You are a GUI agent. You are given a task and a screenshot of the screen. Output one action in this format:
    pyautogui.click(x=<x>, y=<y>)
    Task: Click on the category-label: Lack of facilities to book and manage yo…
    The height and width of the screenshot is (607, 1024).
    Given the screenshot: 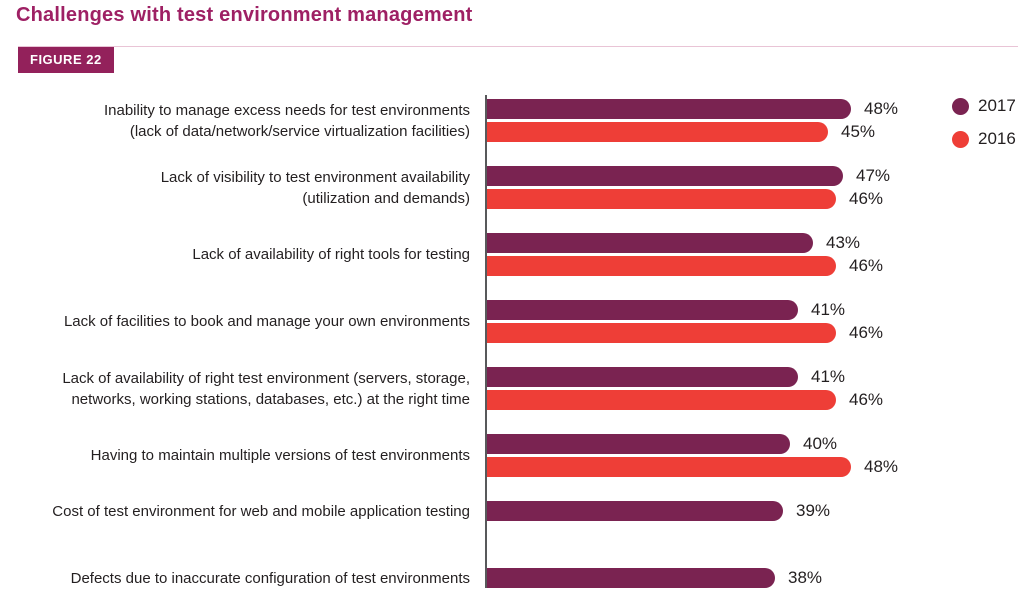 What is the action you would take?
    pyautogui.click(x=266, y=321)
    